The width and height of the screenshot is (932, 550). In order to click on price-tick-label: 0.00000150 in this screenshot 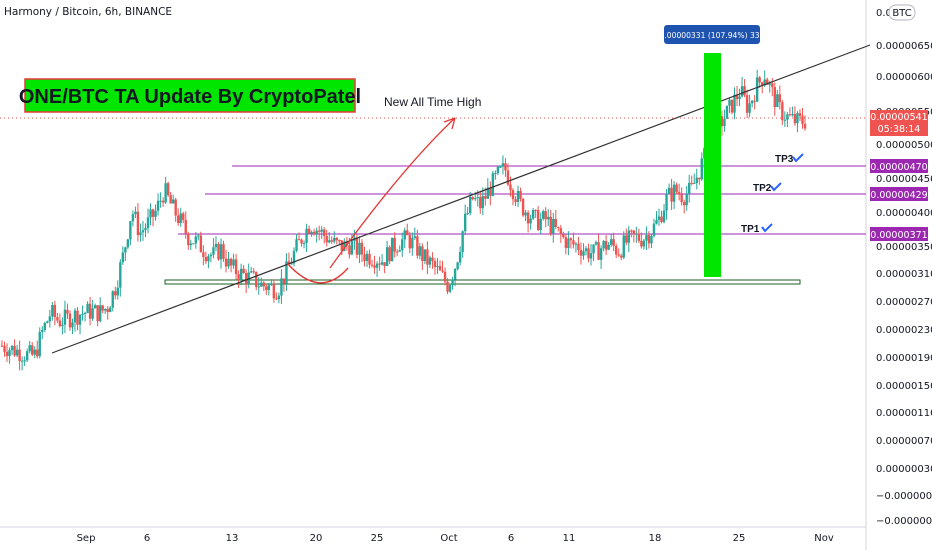, I will do `click(904, 386)`.